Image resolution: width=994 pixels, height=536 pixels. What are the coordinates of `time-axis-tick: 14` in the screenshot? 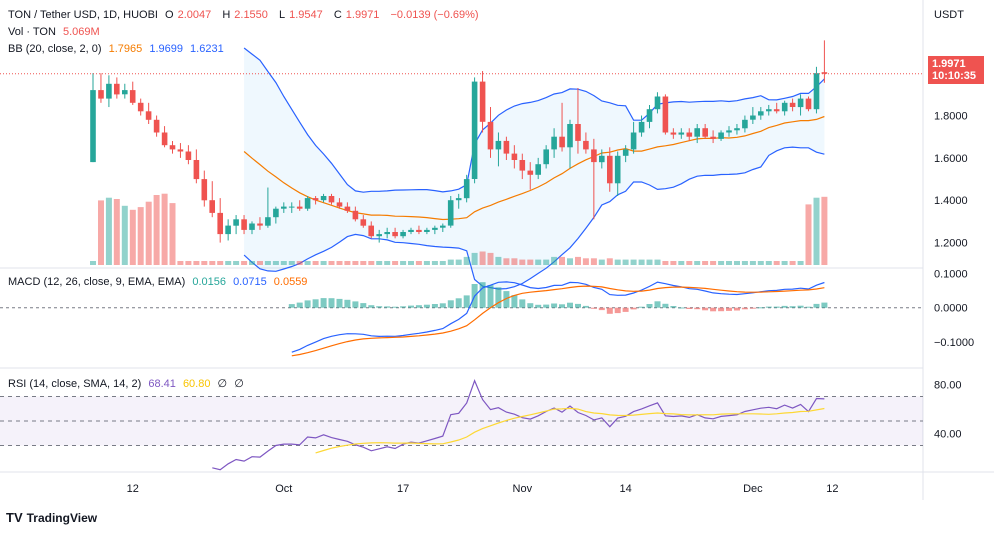 It's located at (625, 489).